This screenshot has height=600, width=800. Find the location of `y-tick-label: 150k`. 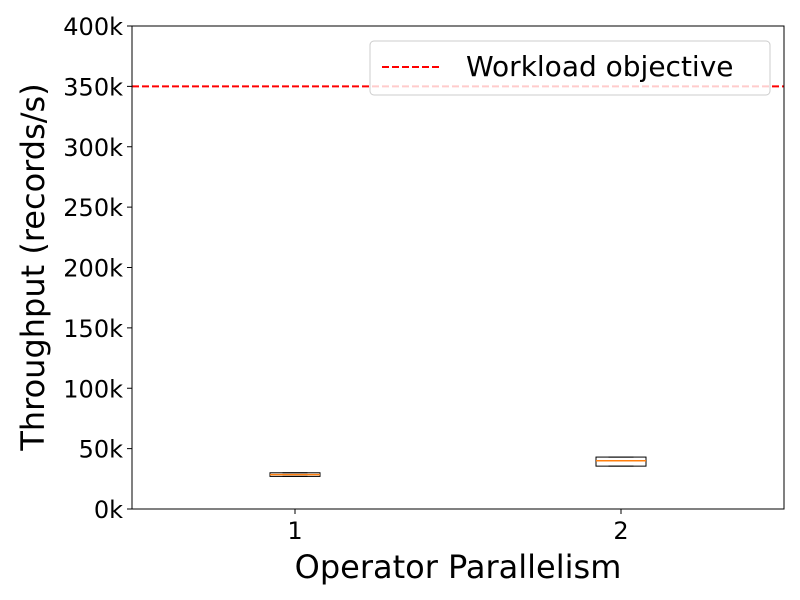

y-tick-label: 150k is located at coordinates (93, 329).